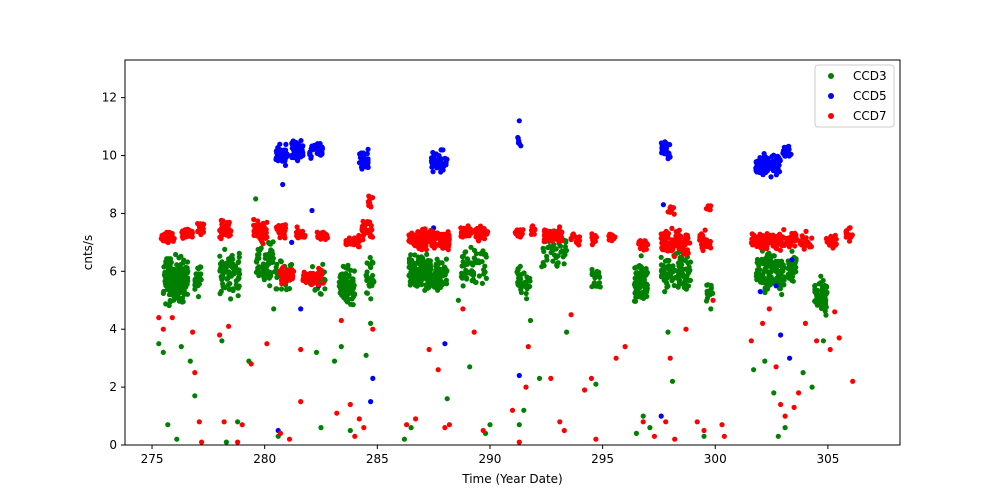 This screenshot has width=1000, height=500. Describe the element at coordinates (870, 76) in the screenshot. I see `legend-label-ccd3: CCD3` at that location.